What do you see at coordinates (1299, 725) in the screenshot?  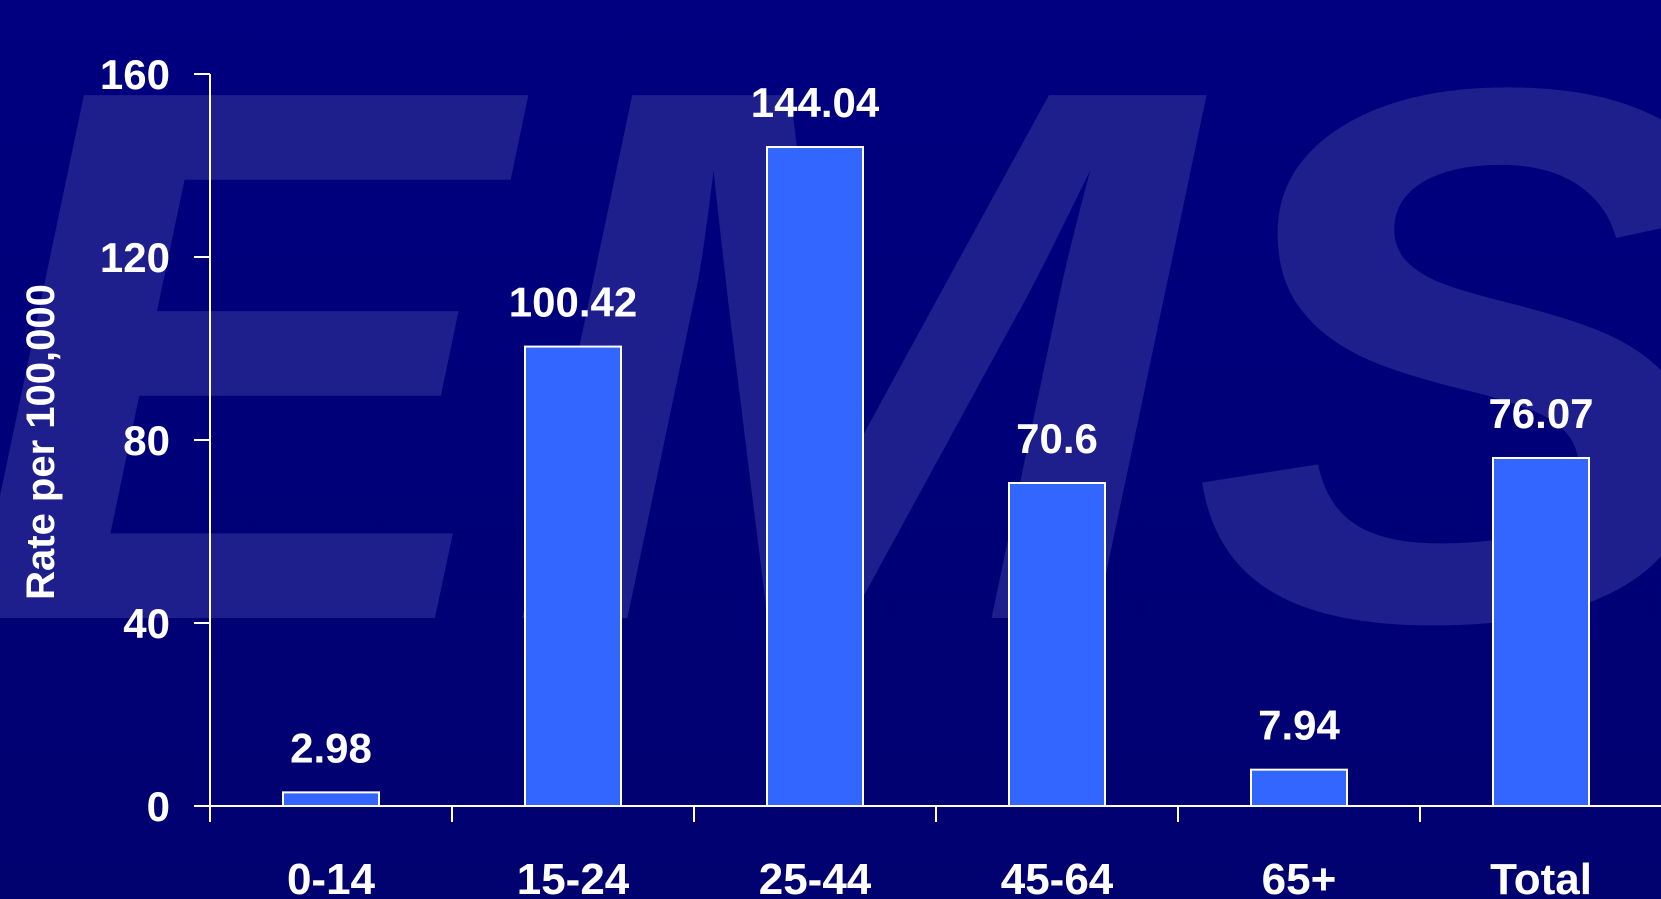 I see `data-label: 7.94` at bounding box center [1299, 725].